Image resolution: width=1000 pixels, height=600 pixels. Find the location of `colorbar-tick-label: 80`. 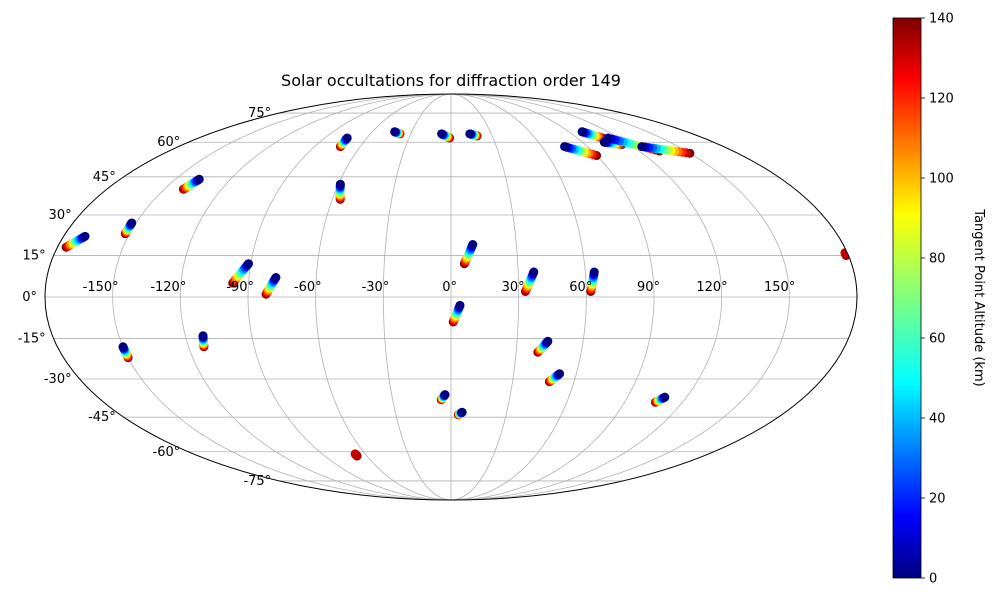

colorbar-tick-label: 80 is located at coordinates (937, 259).